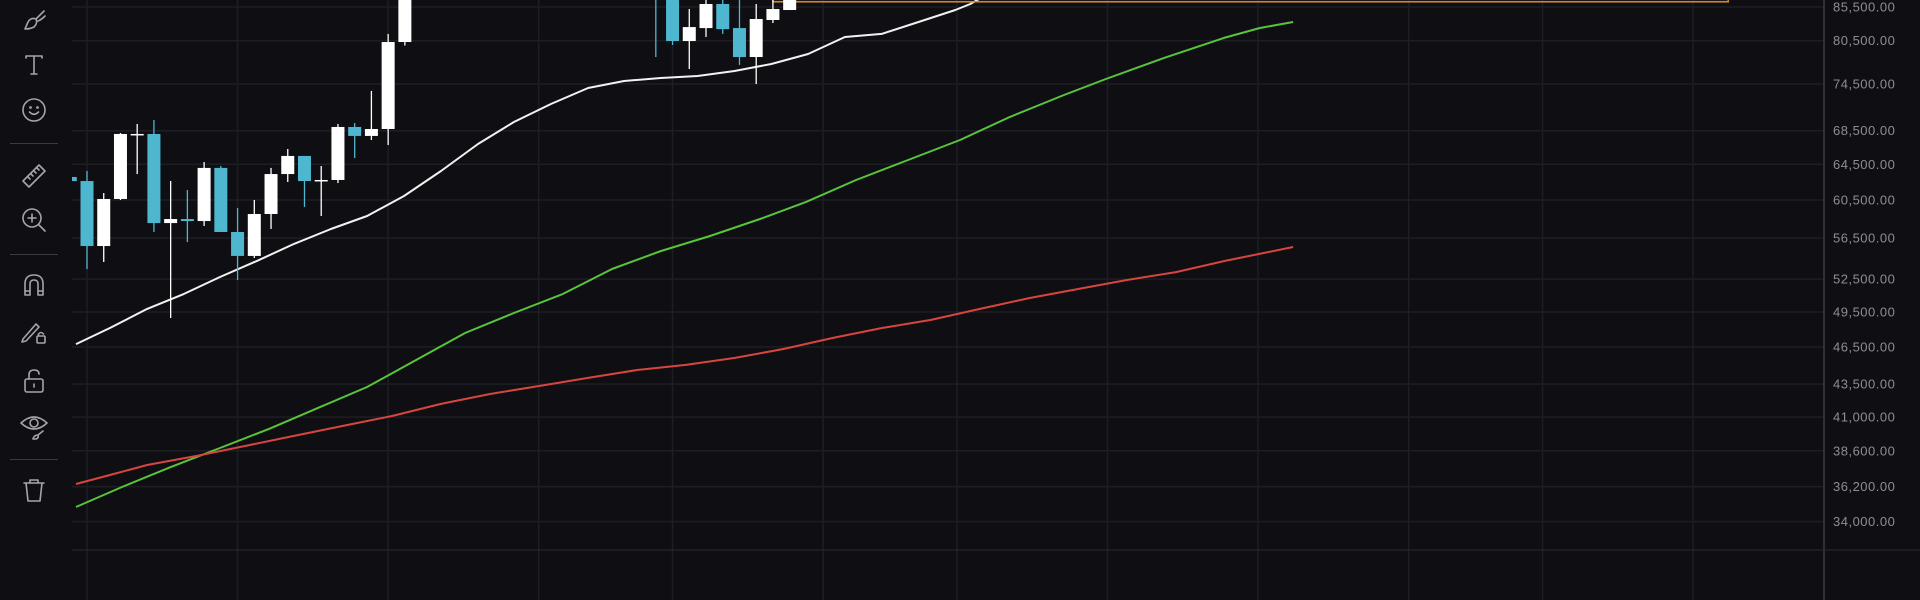  What do you see at coordinates (1864, 450) in the screenshot?
I see `price-tick-label: 38,600.00` at bounding box center [1864, 450].